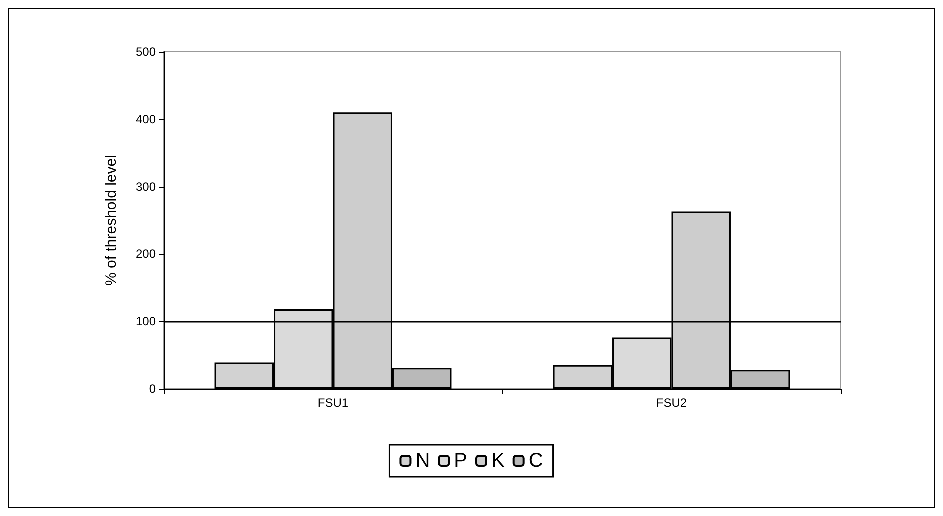 This screenshot has height=516, width=943. I want to click on y-tick-label: 300, so click(146, 187).